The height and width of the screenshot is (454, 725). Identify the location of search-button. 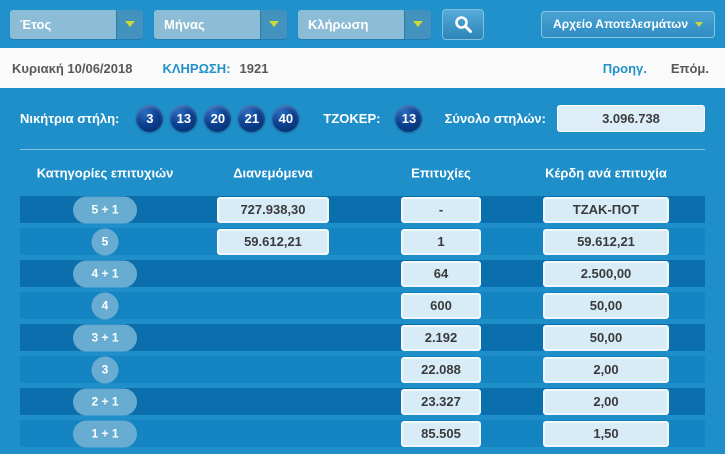
(463, 24).